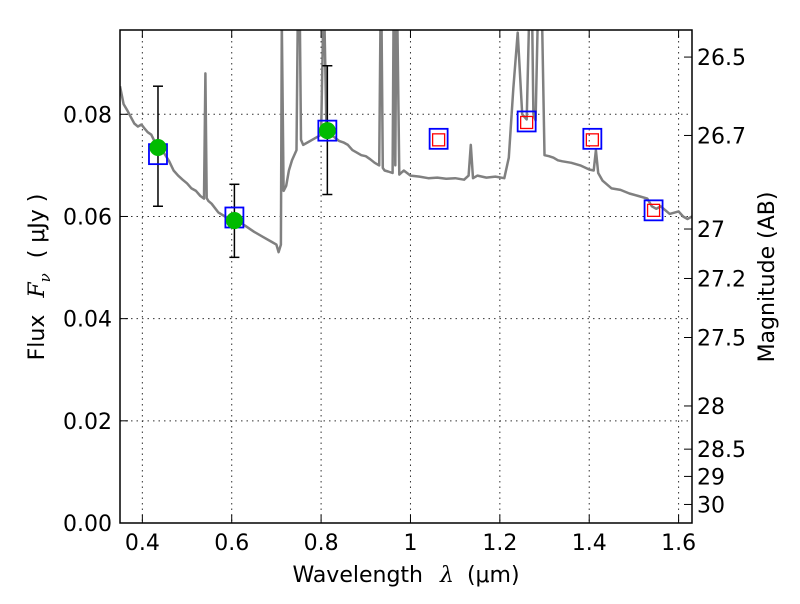  I want to click on y-tick-label: 0.06, so click(87, 217).